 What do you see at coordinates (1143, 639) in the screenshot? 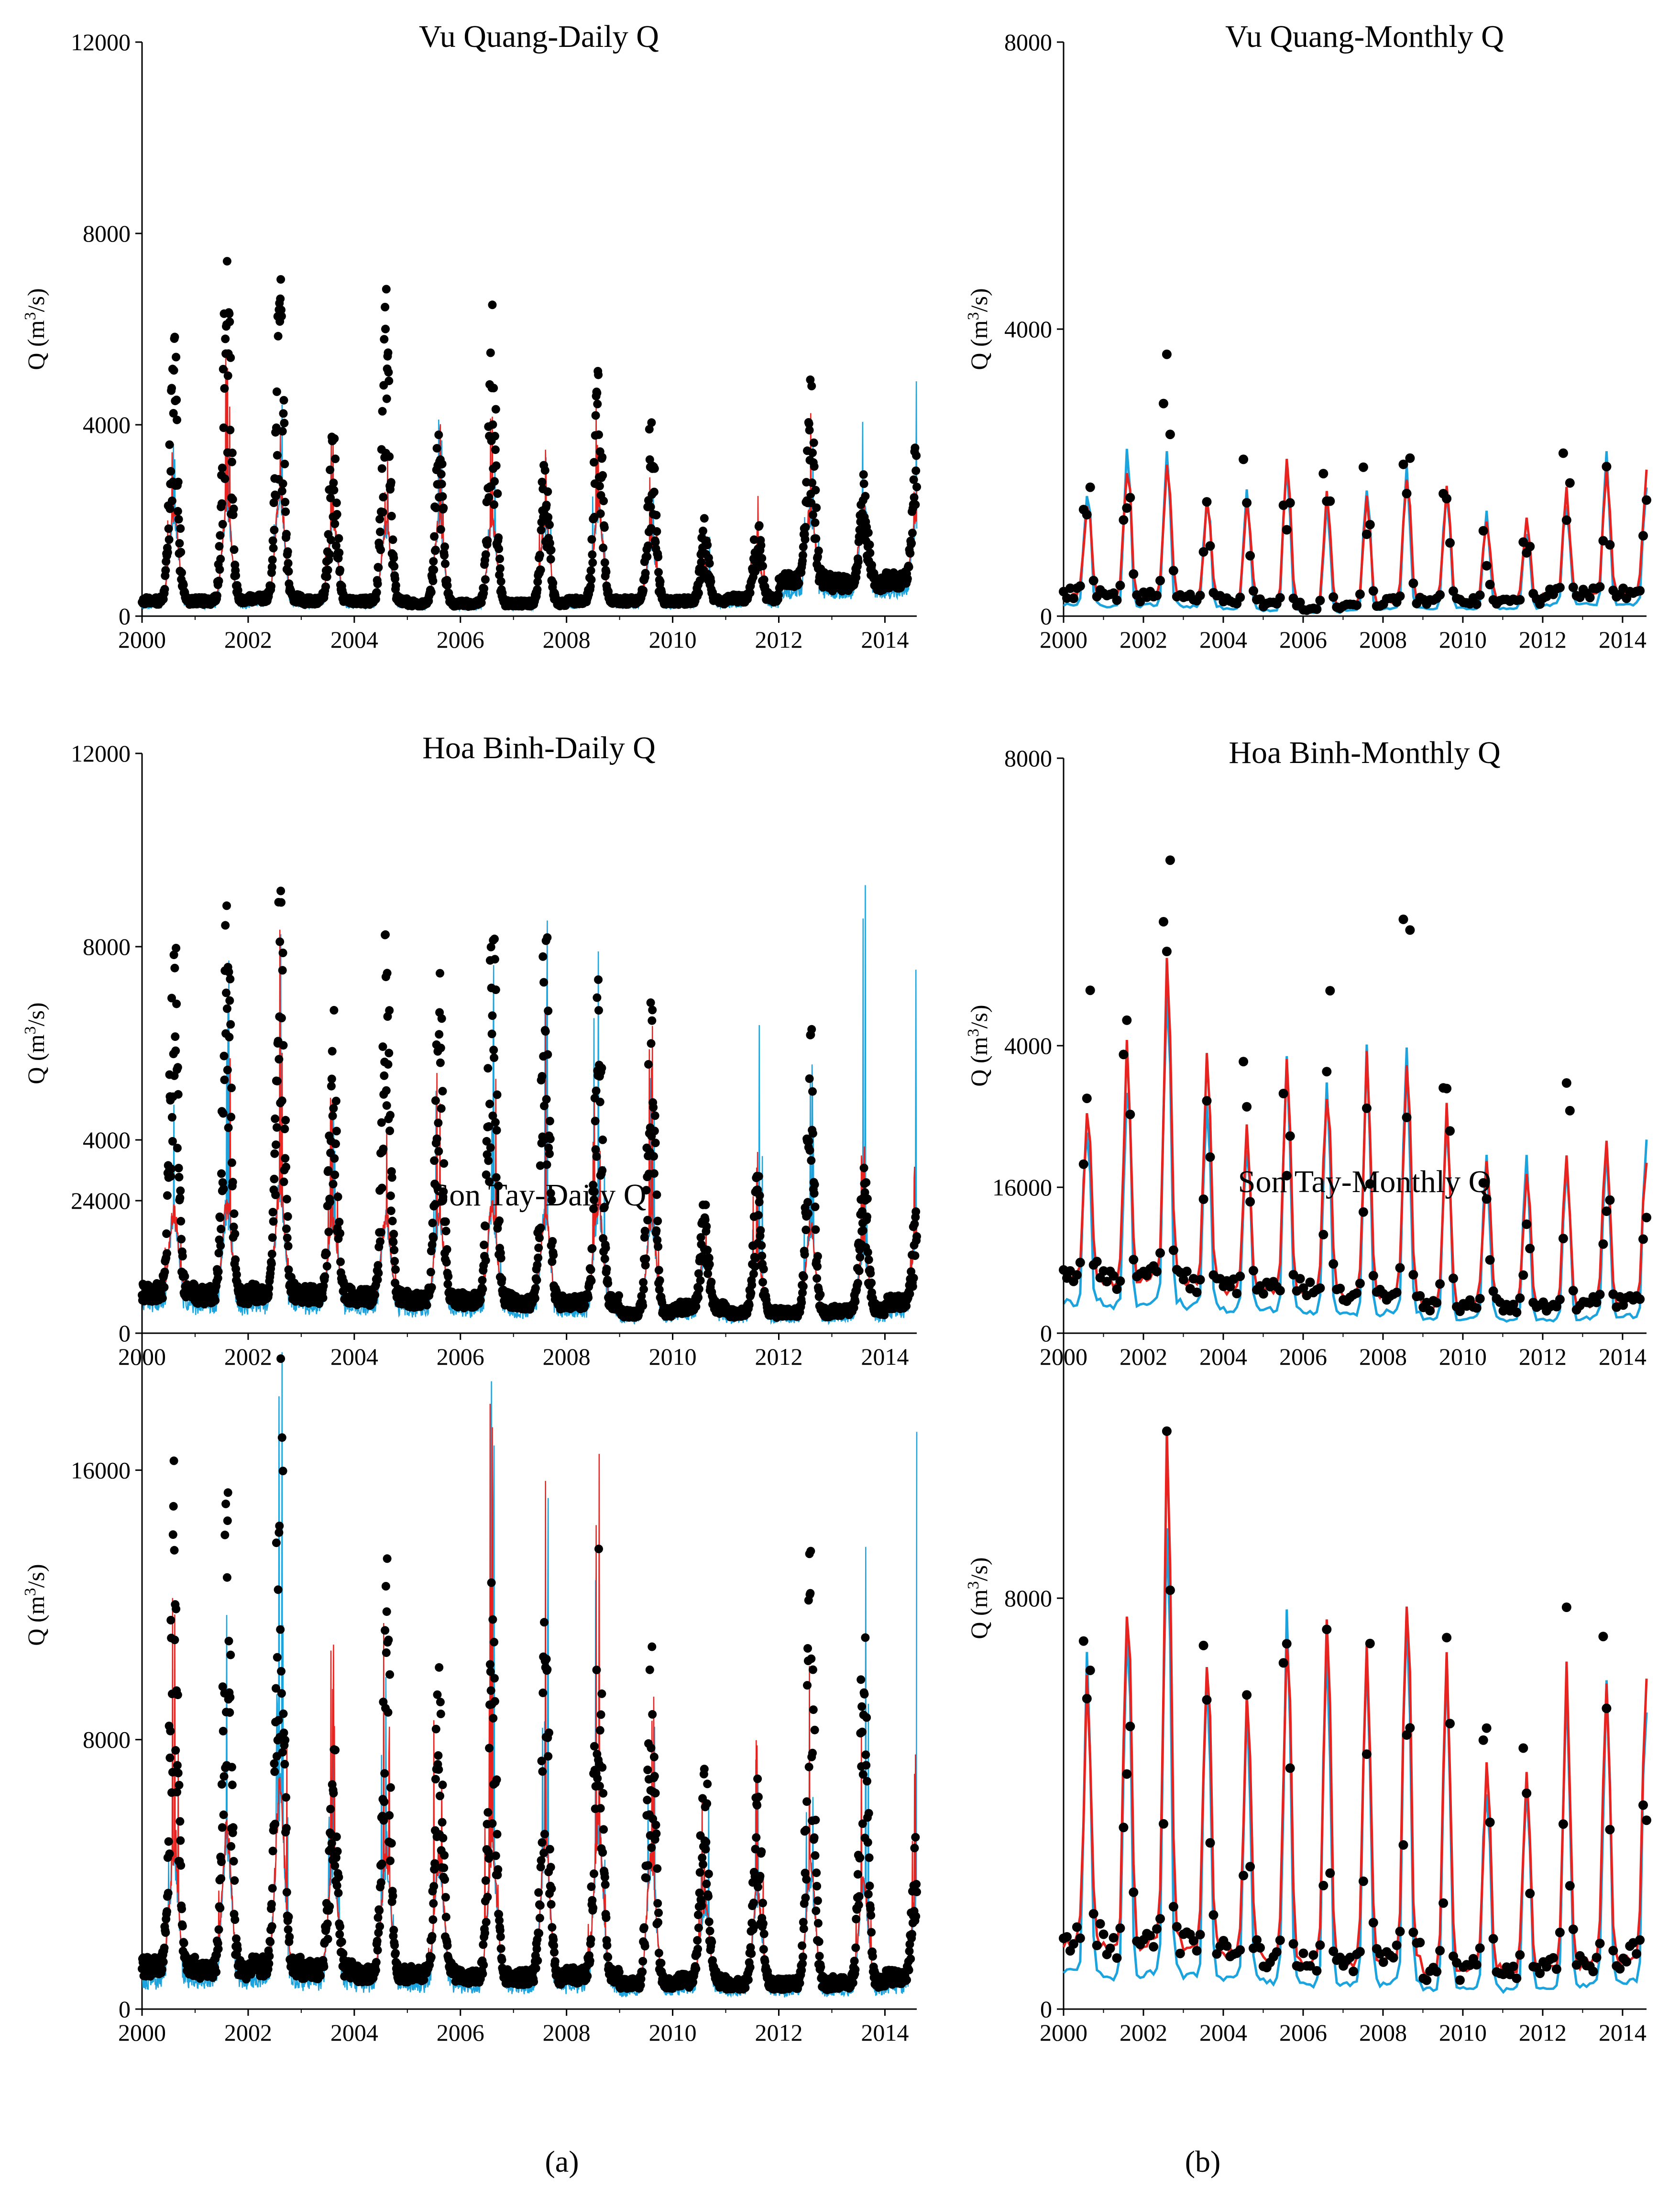
I see `vq-monthly-xtick-label: 2002` at bounding box center [1143, 639].